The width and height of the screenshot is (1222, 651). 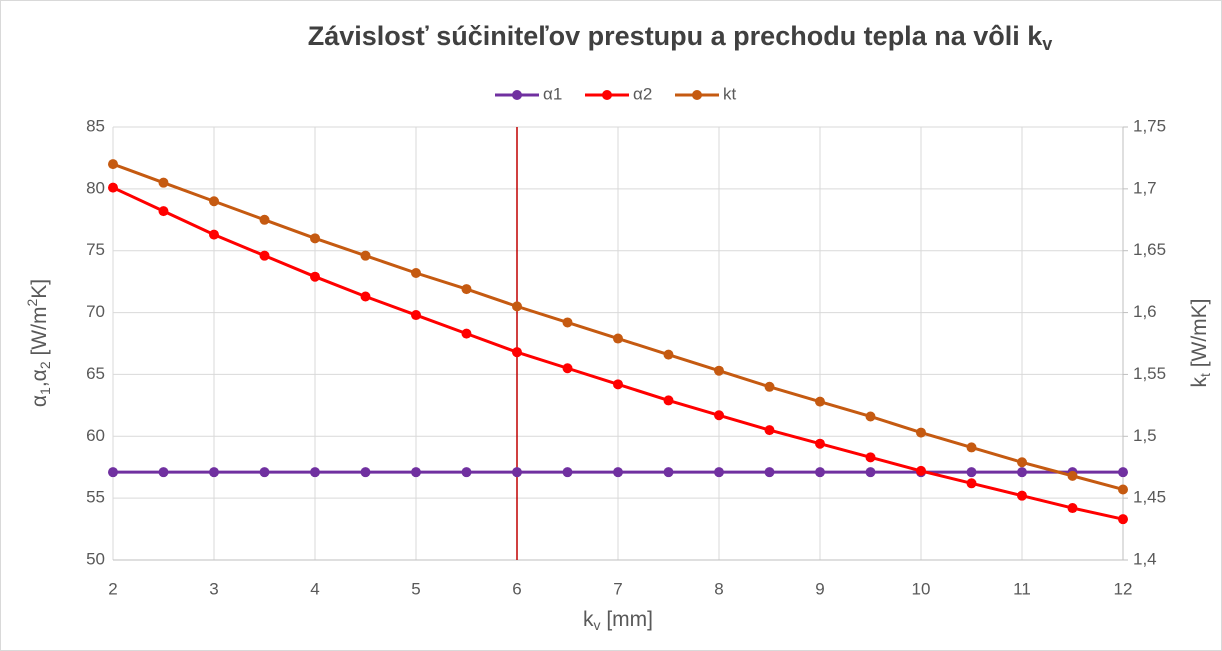 What do you see at coordinates (642, 93) in the screenshot?
I see `legend-label: α2` at bounding box center [642, 93].